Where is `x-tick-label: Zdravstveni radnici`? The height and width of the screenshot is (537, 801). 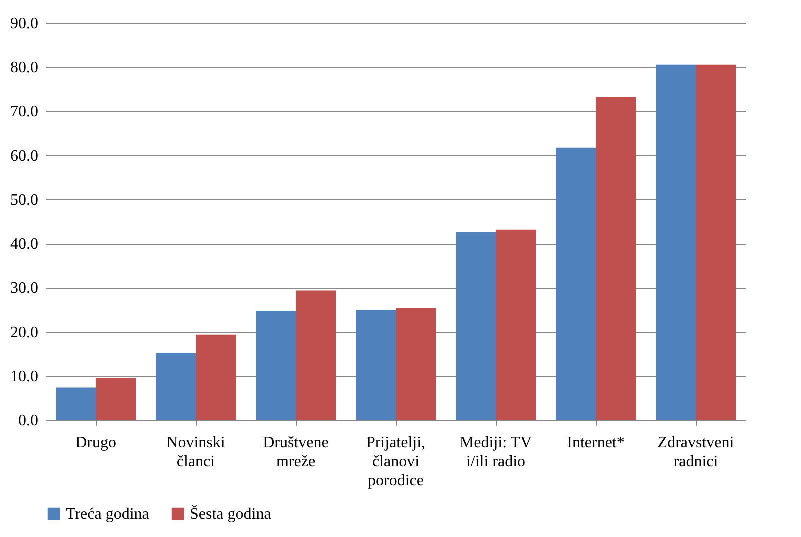
x-tick-label: Zdravstveni radnici is located at coordinates (696, 452).